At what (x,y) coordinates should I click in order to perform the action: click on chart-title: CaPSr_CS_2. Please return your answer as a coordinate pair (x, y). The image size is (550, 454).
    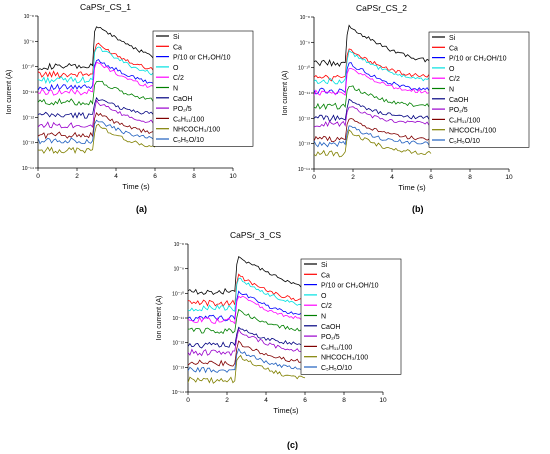
    Looking at the image, I should click on (381, 8).